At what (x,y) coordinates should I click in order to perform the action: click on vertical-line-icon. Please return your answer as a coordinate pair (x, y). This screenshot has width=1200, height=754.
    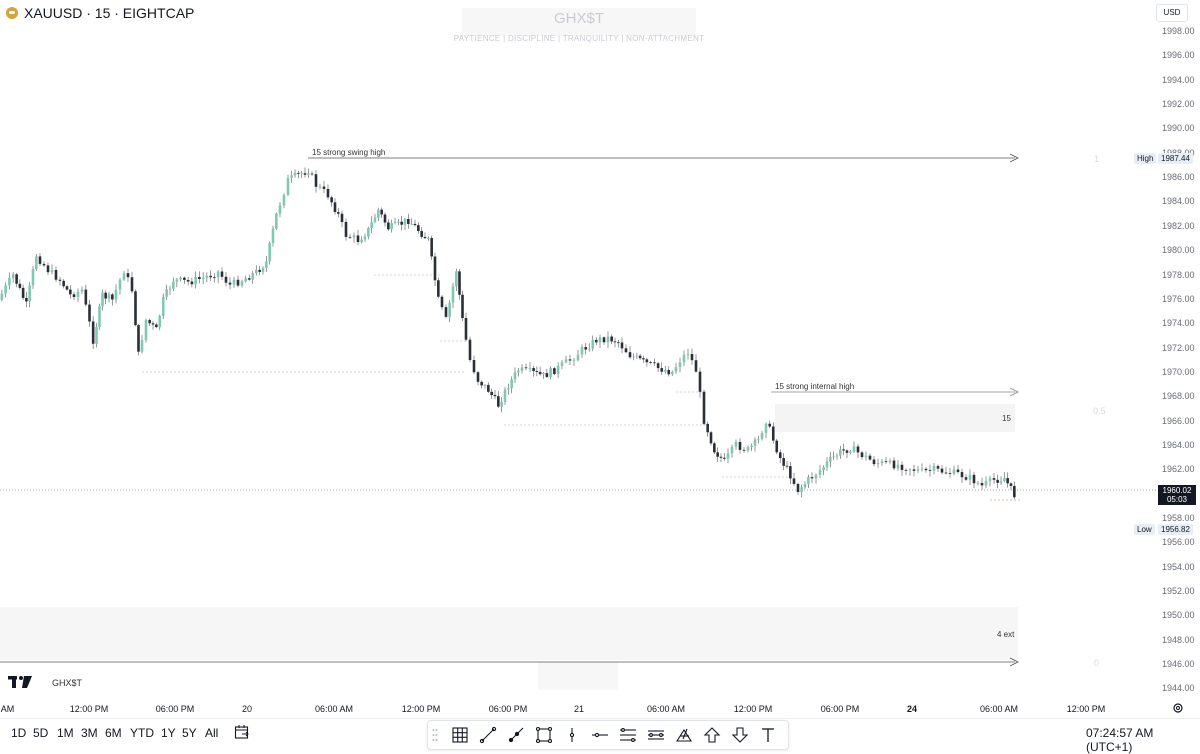
    Looking at the image, I should click on (572, 735).